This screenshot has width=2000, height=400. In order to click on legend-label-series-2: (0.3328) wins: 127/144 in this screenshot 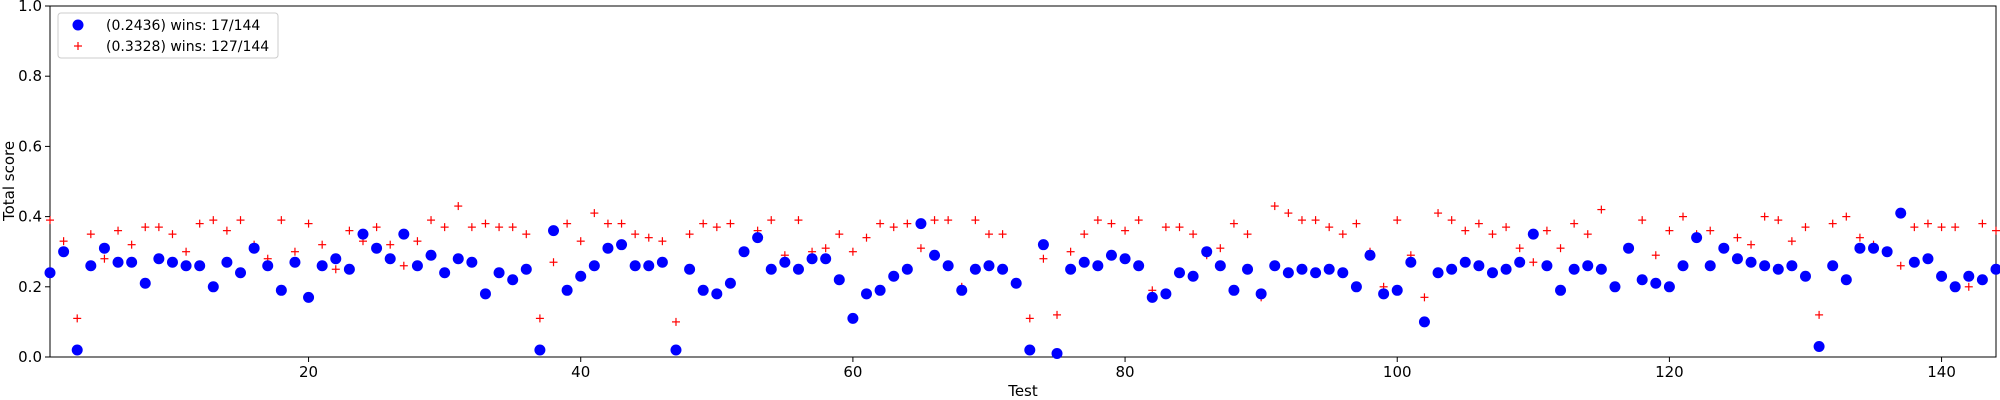, I will do `click(187, 47)`.